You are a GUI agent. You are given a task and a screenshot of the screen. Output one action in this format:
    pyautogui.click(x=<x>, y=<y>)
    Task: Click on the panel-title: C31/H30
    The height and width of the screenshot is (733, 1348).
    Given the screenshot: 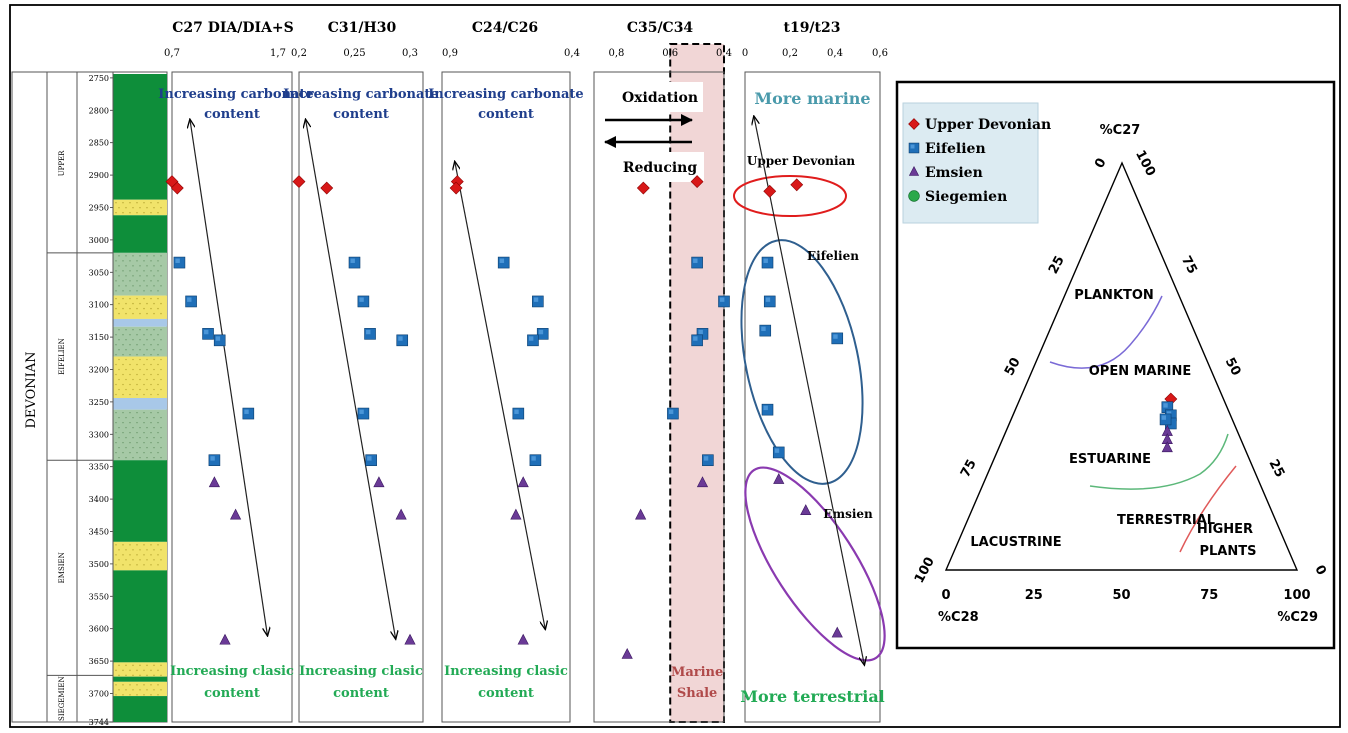 What is the action you would take?
    pyautogui.click(x=362, y=28)
    